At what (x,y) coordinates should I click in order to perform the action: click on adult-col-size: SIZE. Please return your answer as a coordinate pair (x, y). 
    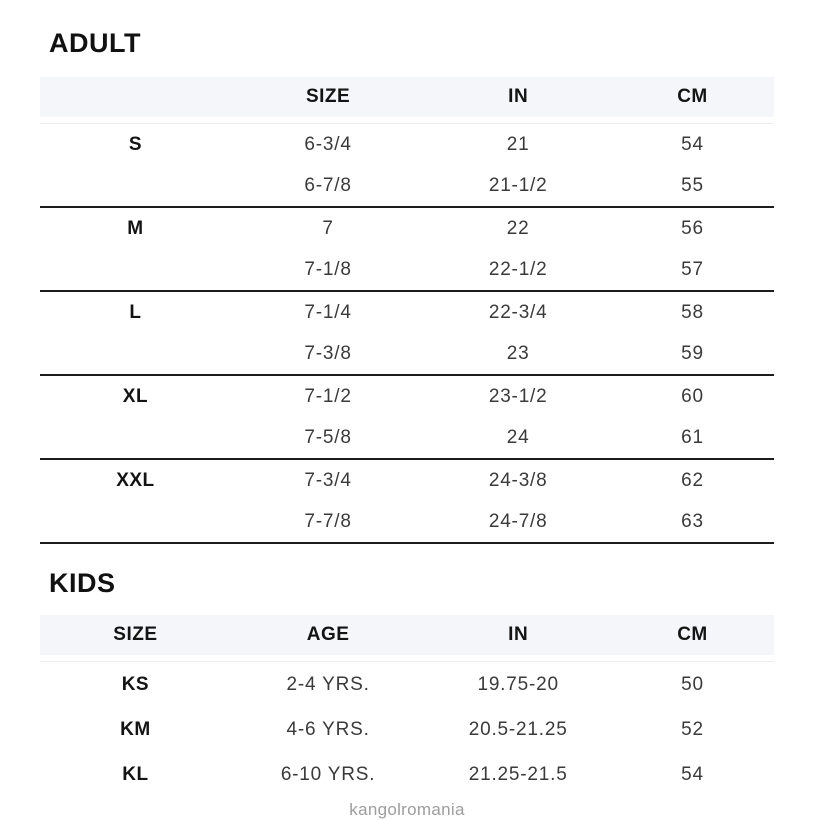
    Looking at the image, I should click on (328, 96).